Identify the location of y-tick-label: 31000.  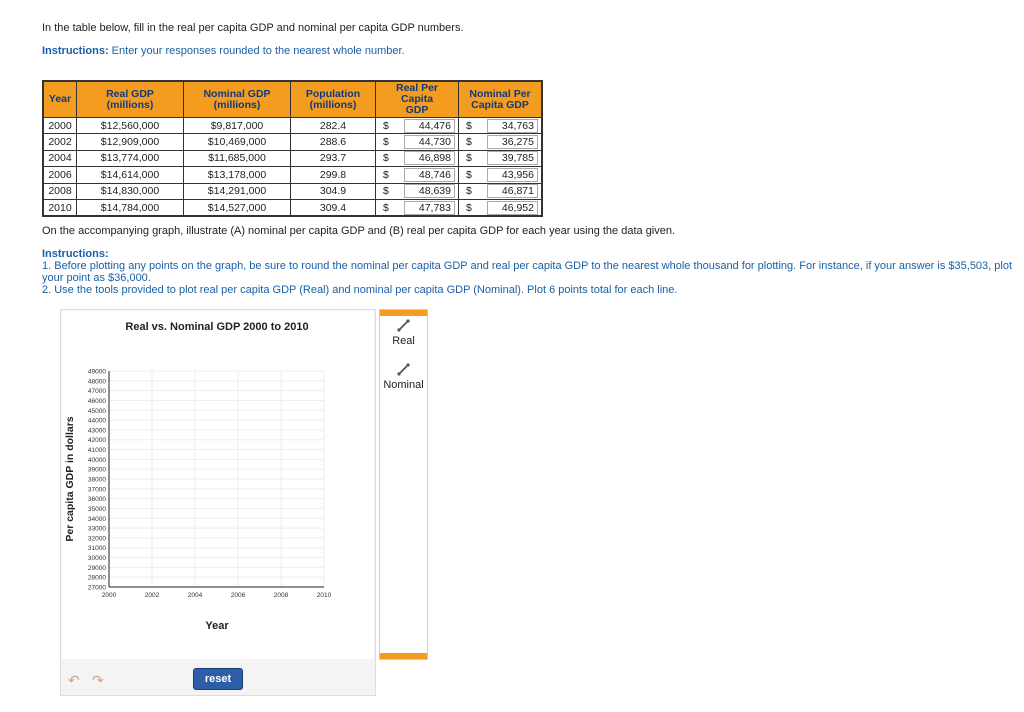
(97, 548).